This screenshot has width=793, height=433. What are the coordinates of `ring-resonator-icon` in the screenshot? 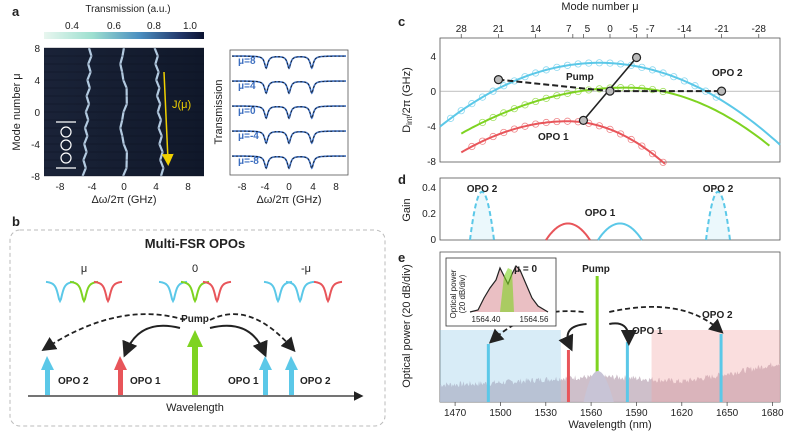 It's located at (66, 145).